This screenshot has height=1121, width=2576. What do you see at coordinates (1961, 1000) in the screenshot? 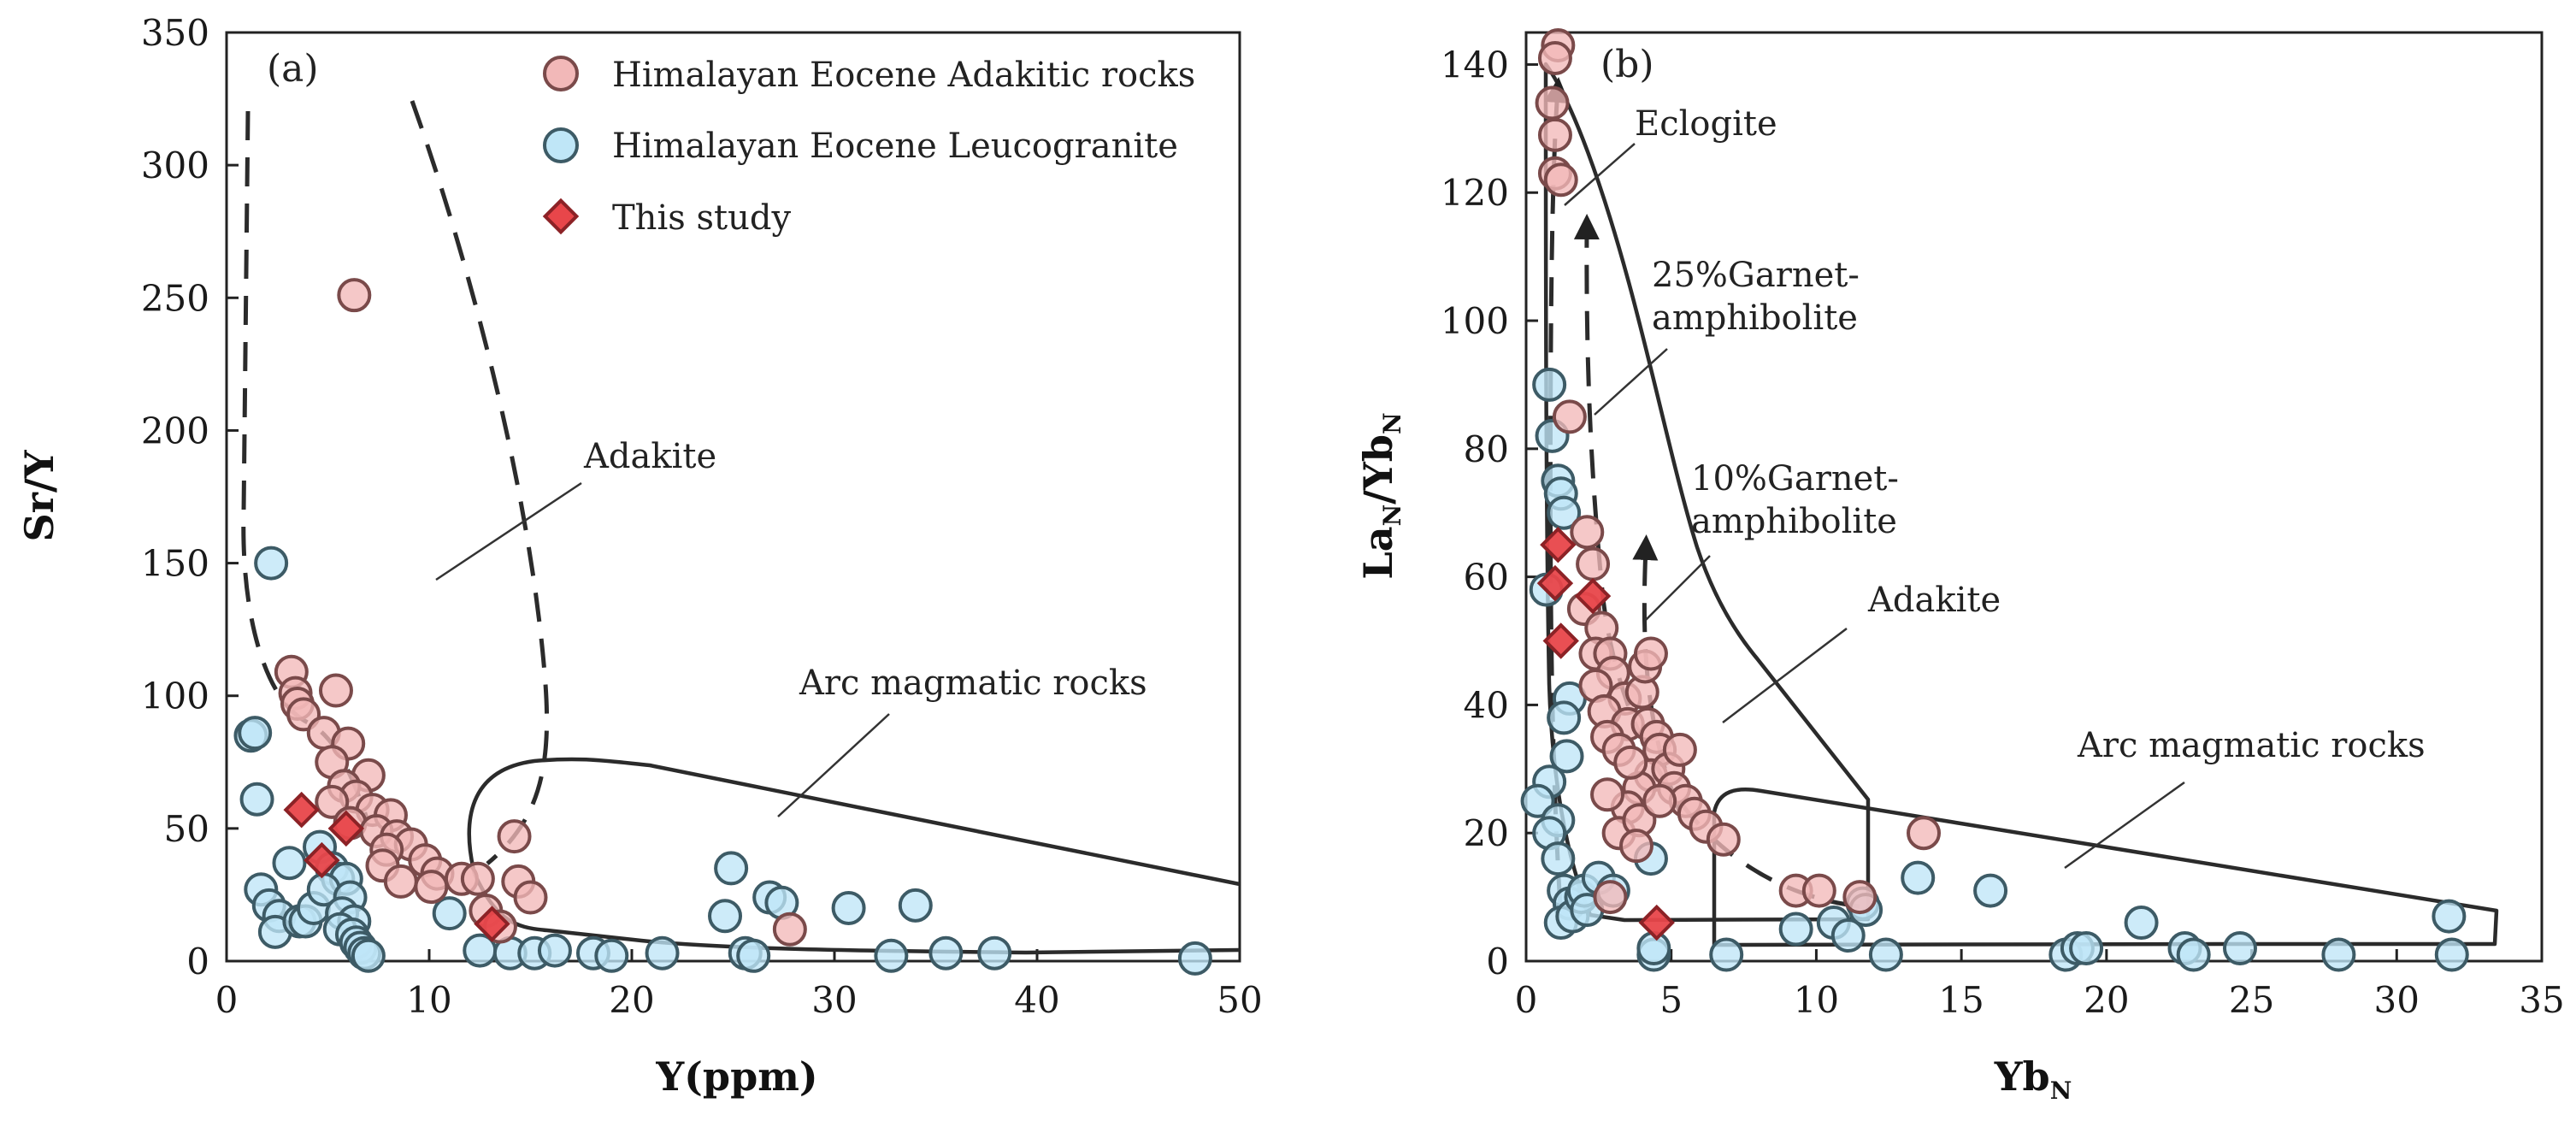
I see `panel-b-x-tick-label: 15` at bounding box center [1961, 1000].